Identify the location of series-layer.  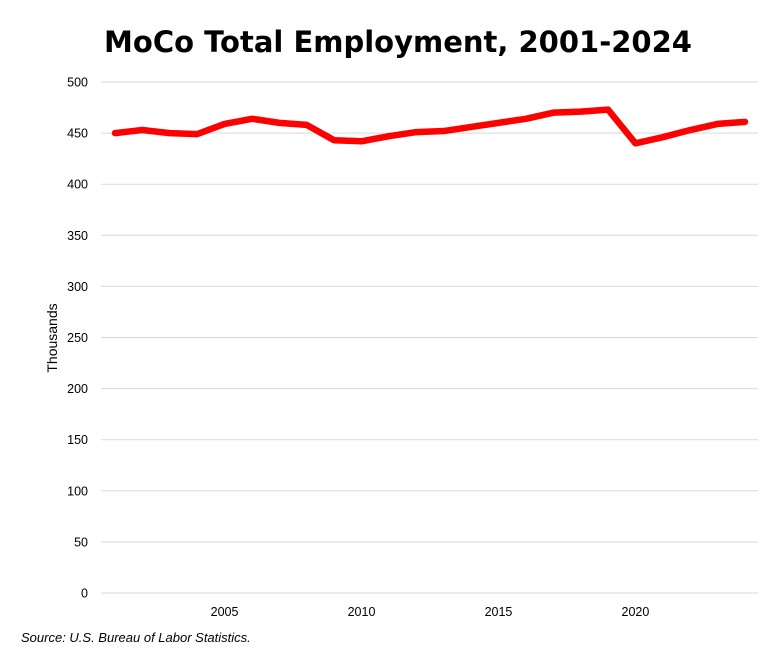
(430, 126).